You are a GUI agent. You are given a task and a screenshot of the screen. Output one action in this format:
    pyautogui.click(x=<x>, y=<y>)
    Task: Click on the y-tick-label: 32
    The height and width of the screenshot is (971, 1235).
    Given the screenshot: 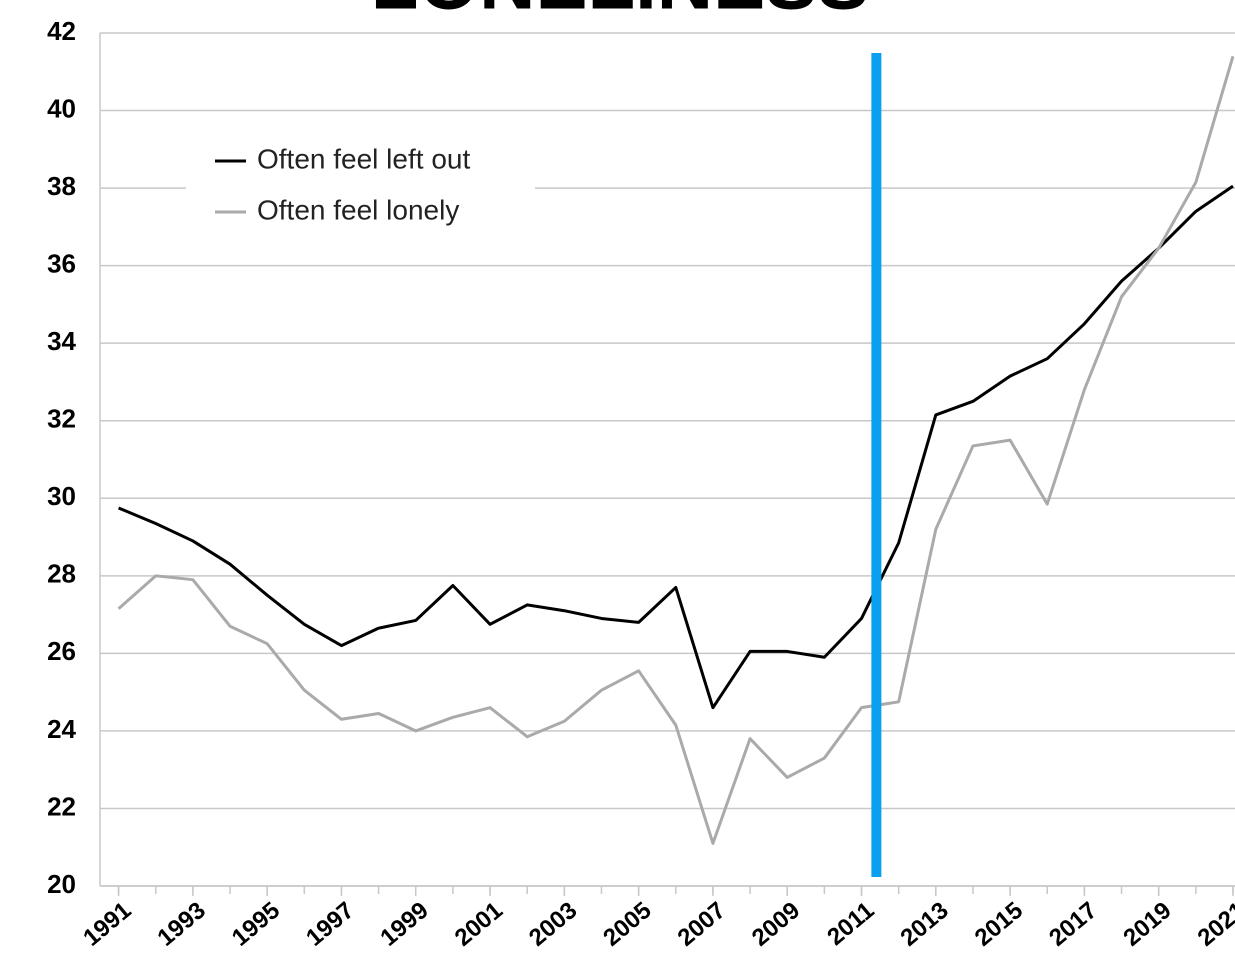 What is the action you would take?
    pyautogui.click(x=61, y=419)
    